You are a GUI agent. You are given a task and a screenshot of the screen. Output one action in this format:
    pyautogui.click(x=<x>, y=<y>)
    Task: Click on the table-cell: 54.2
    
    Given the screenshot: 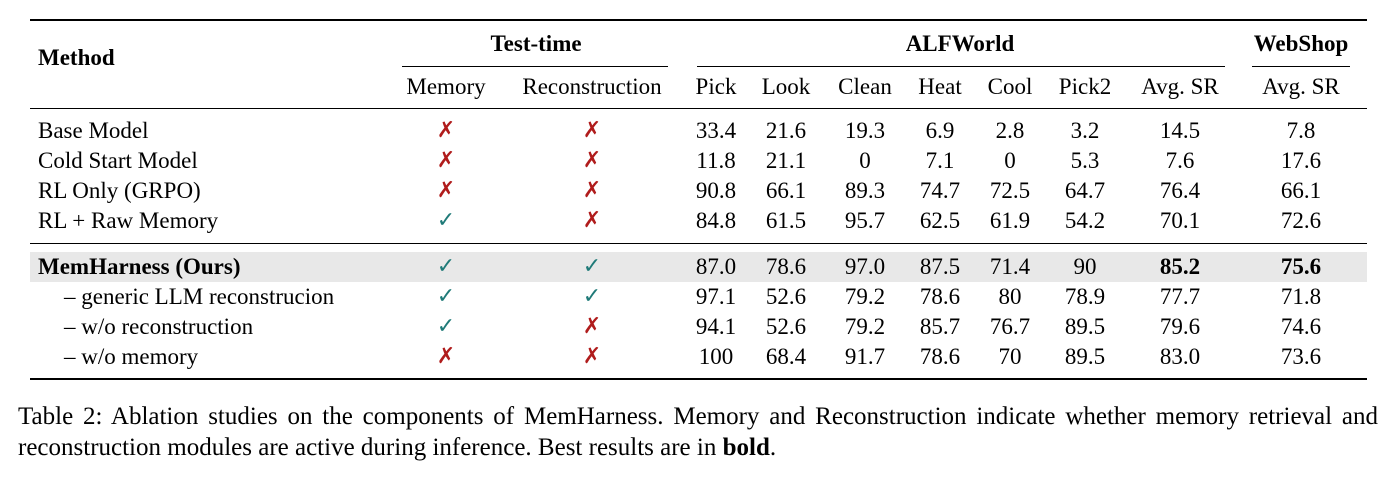 What is the action you would take?
    pyautogui.click(x=1085, y=220)
    